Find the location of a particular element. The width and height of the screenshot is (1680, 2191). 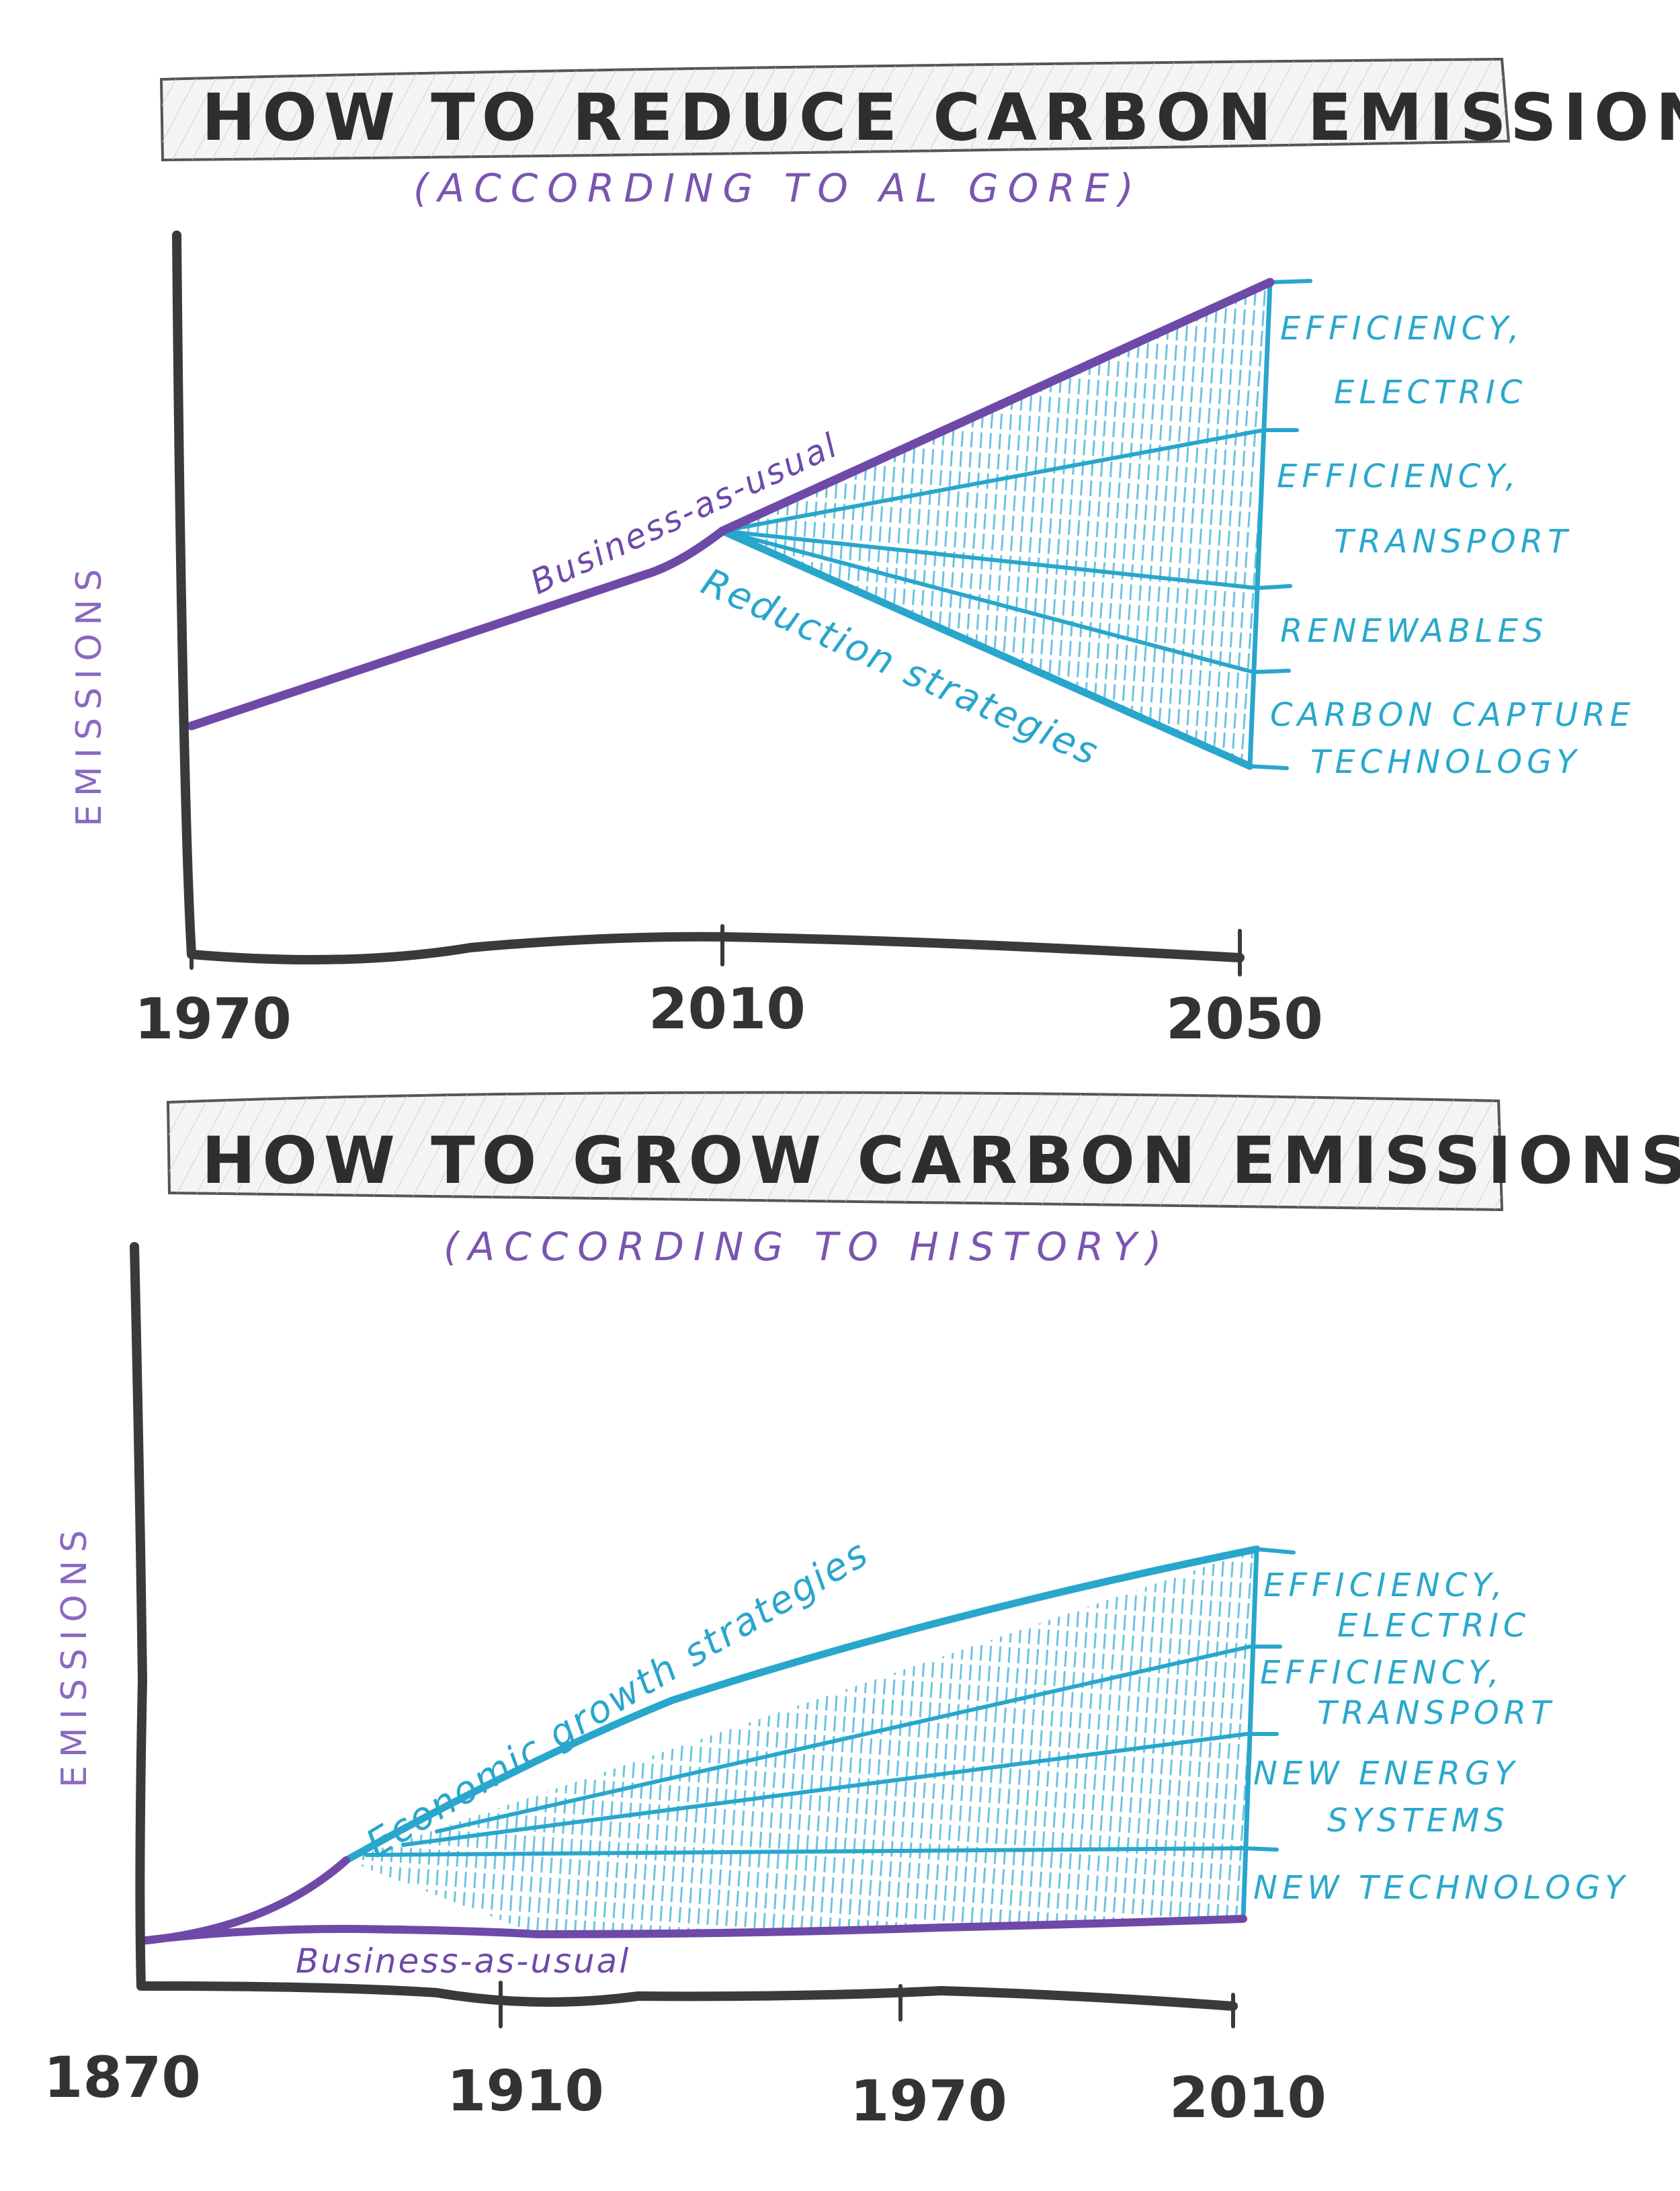

chart-subtitle: (ACCORDING TO HISTORY) is located at coordinates (808, 1247).